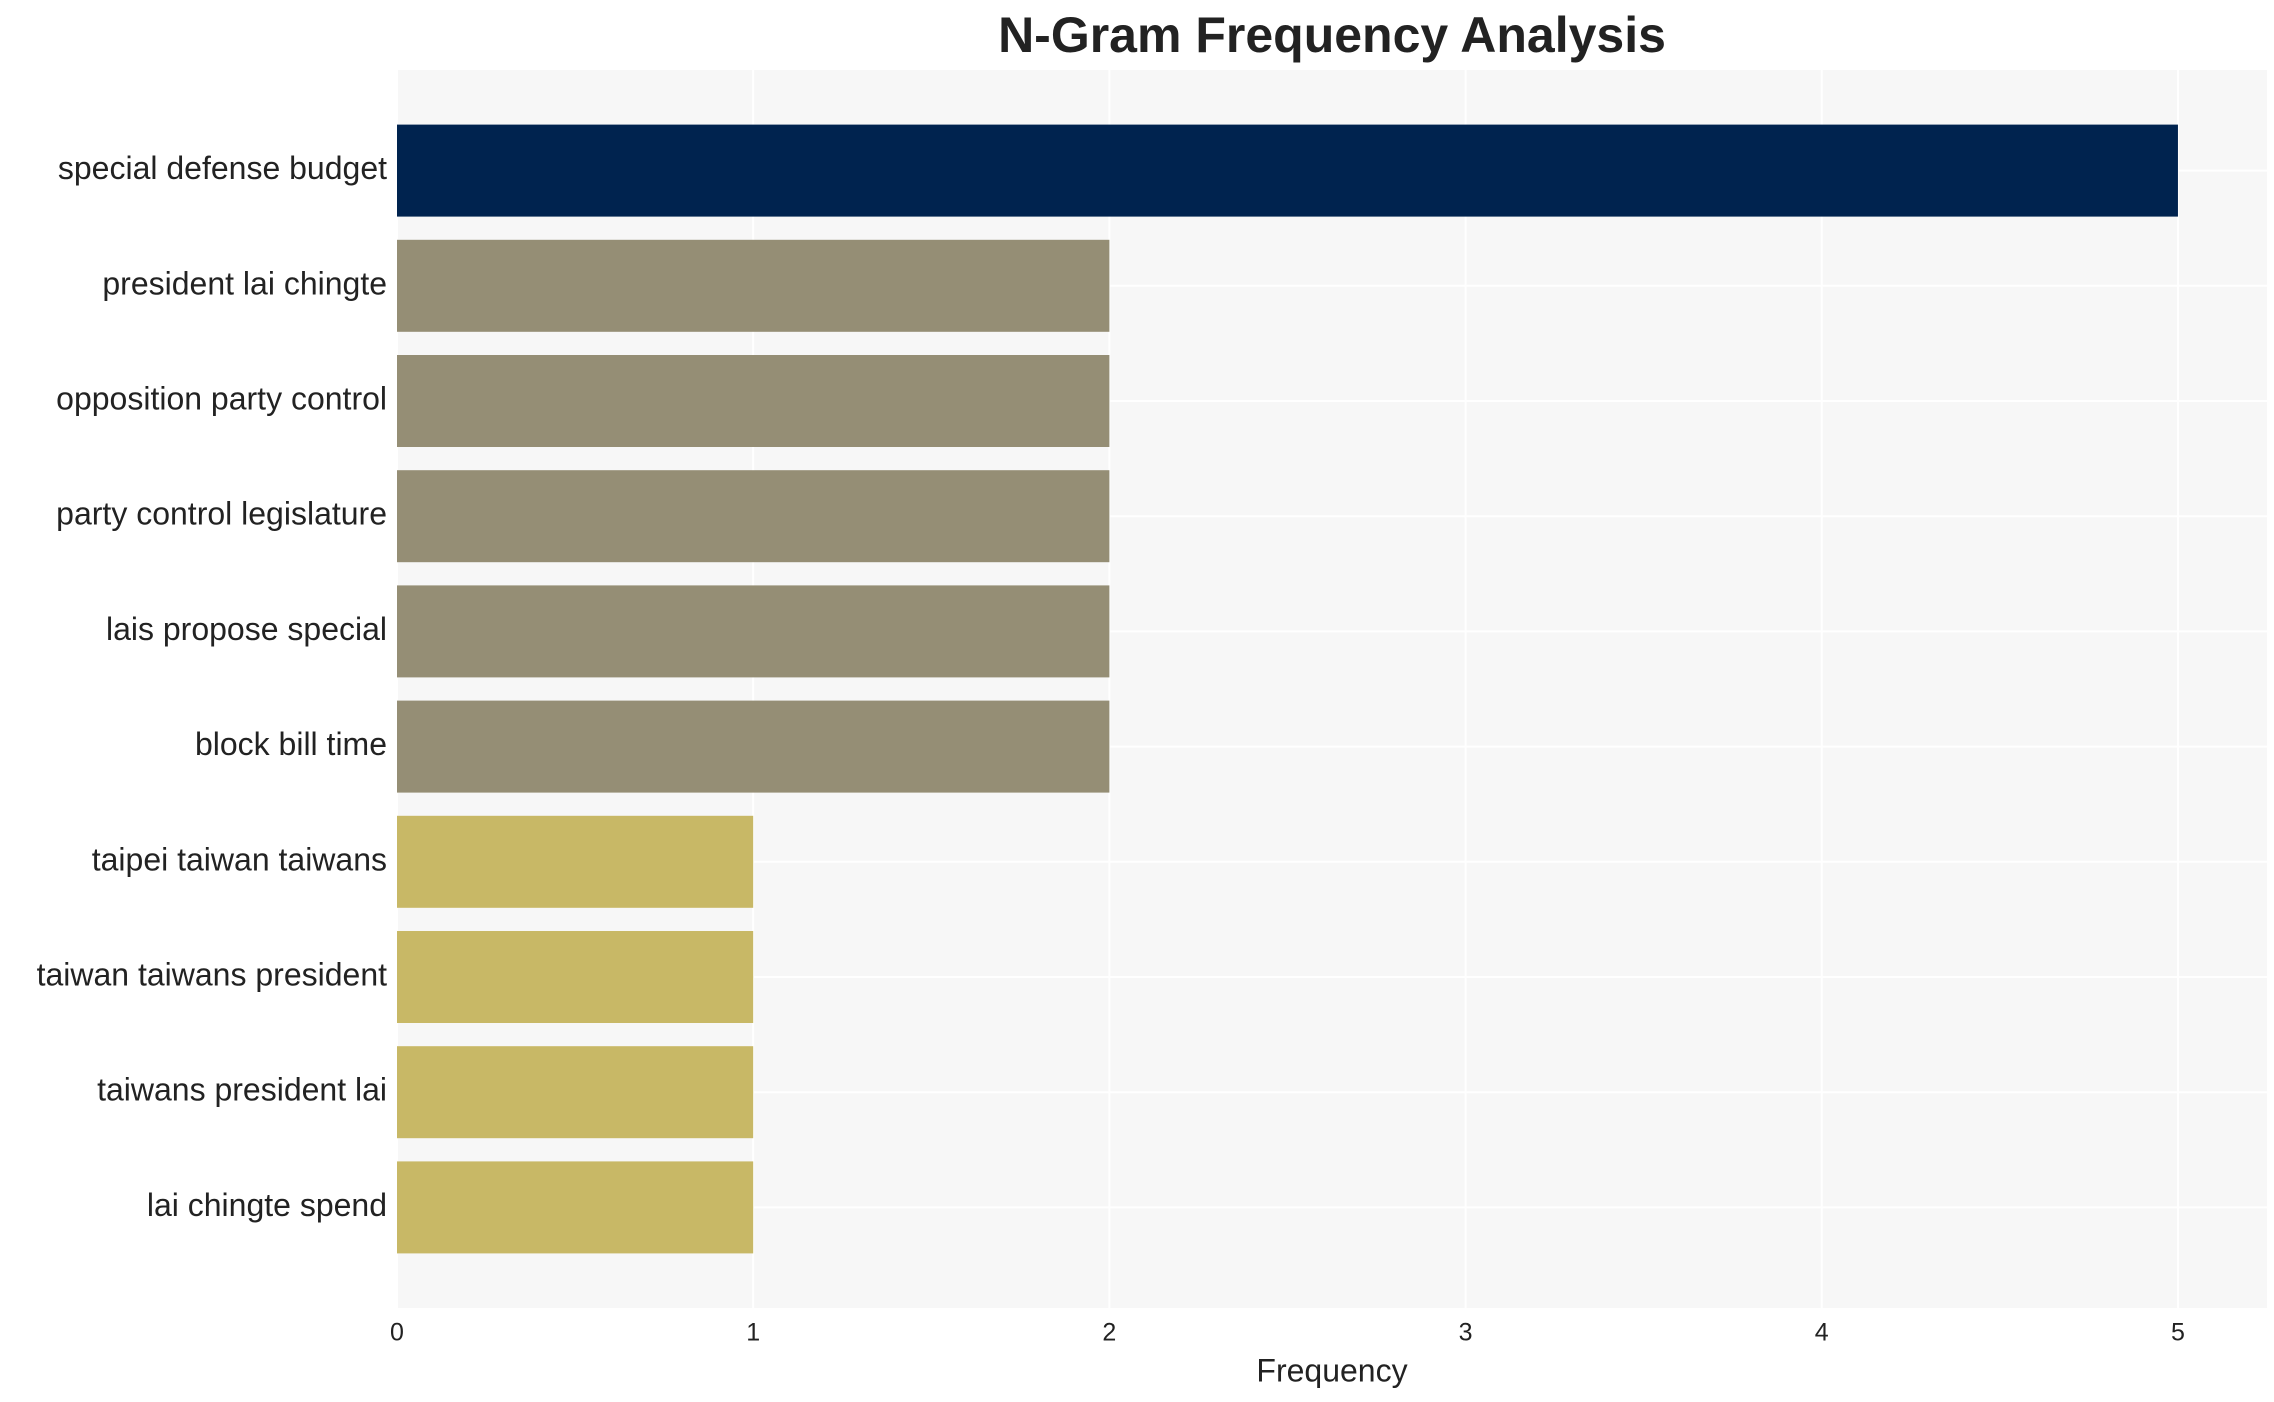 The image size is (2274, 1402). What do you see at coordinates (221, 398) in the screenshot?
I see `y-tick-label: opposition party control` at bounding box center [221, 398].